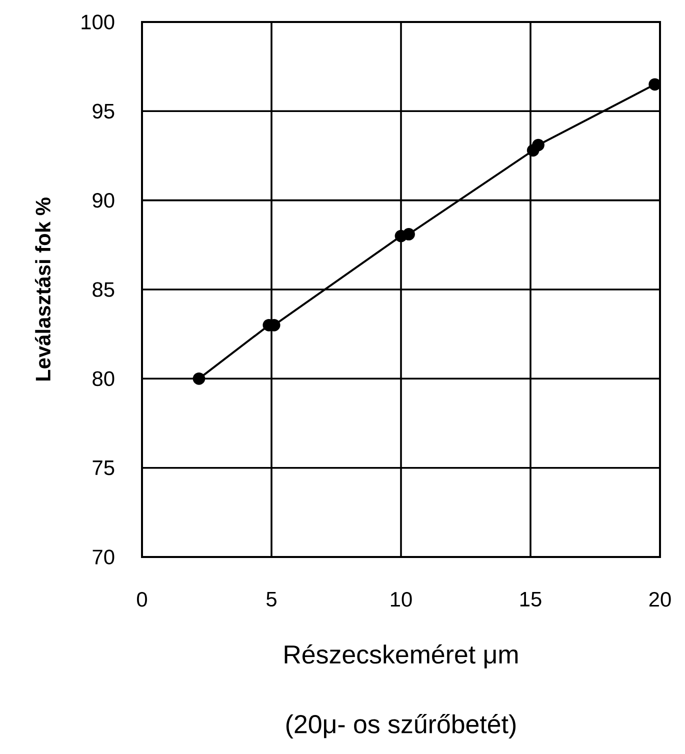 The width and height of the screenshot is (685, 754). I want to click on y-tick-label: 75, so click(103, 468).